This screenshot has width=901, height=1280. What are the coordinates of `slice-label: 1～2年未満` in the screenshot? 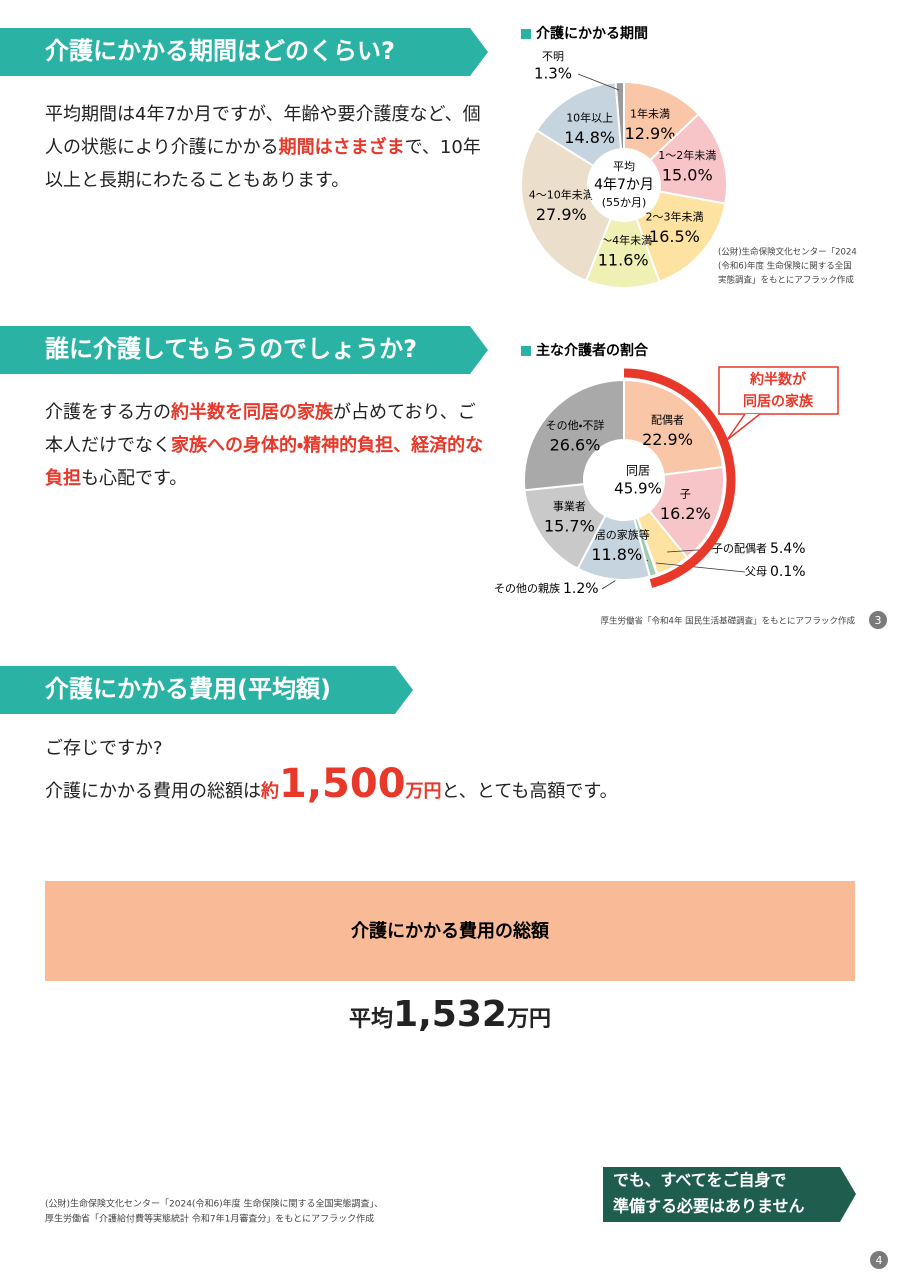 It's located at (687, 155).